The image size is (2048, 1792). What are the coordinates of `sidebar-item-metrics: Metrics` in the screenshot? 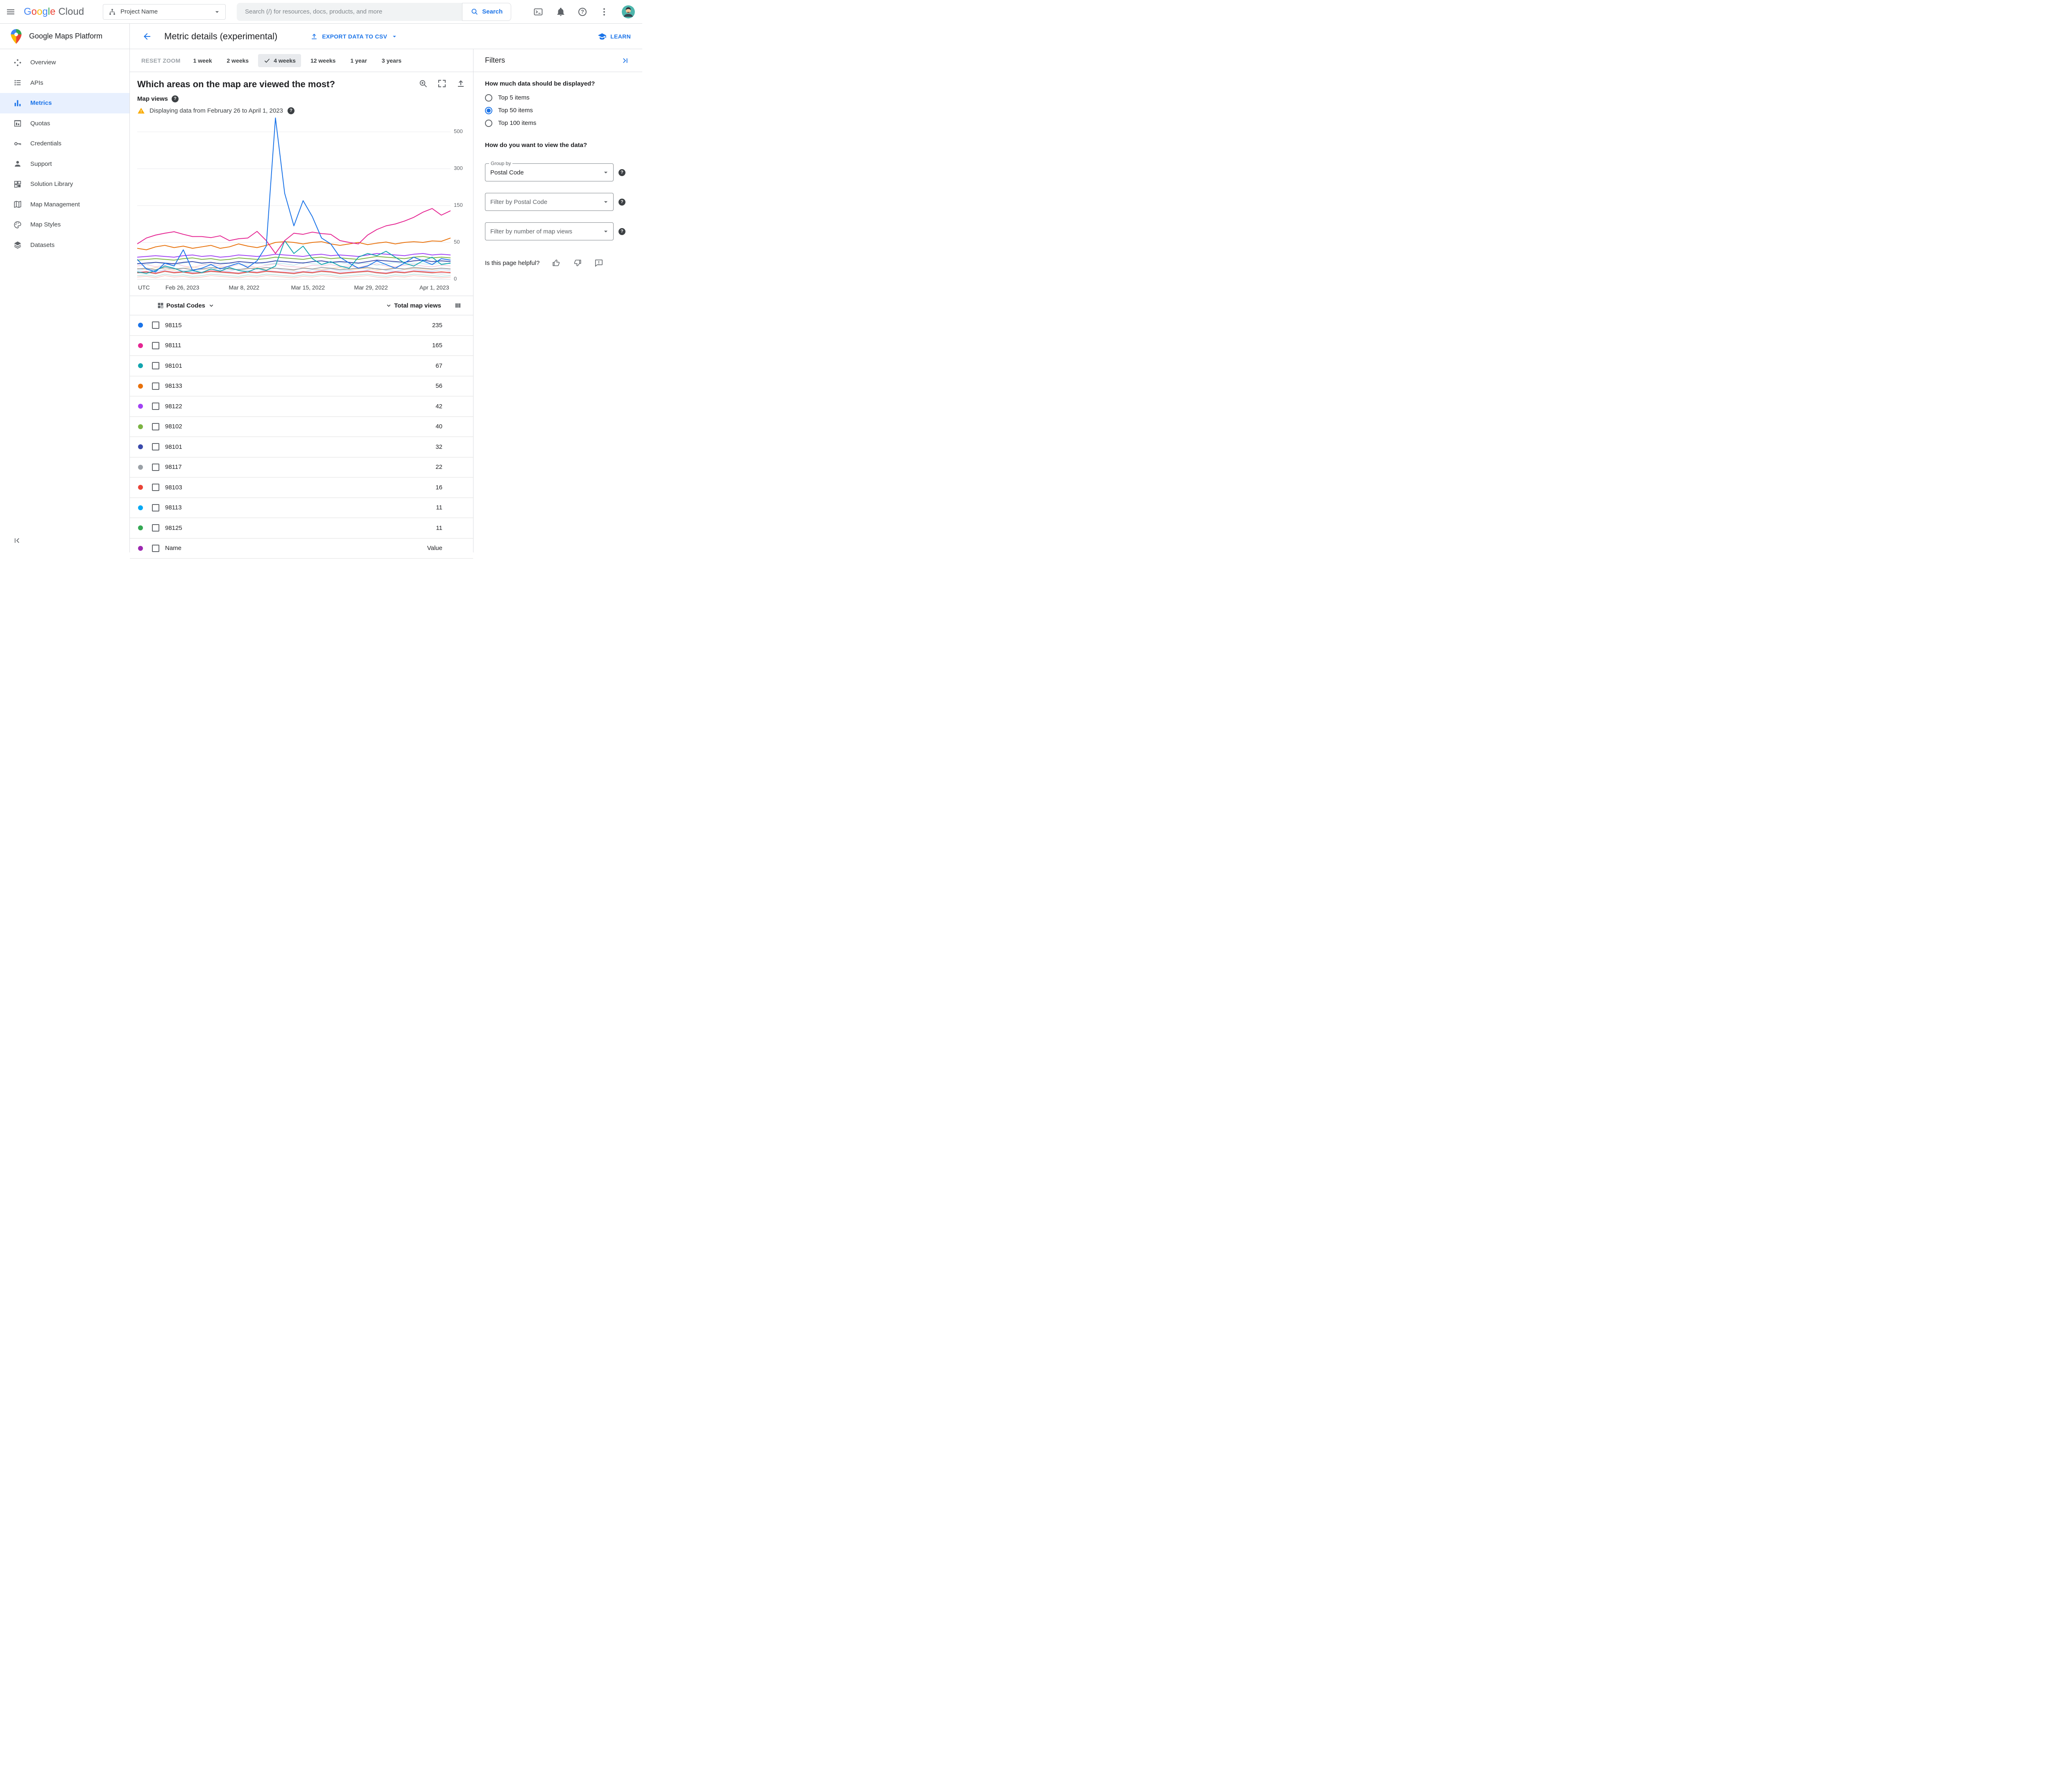 It's located at (64, 103).